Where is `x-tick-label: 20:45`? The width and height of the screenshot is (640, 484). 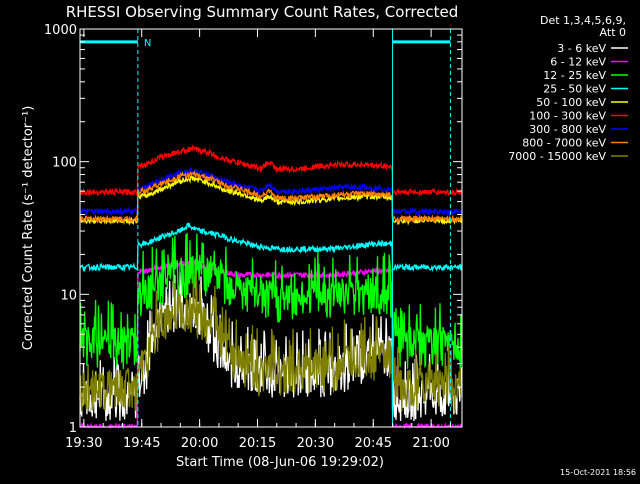 x-tick-label: 20:45 is located at coordinates (373, 443).